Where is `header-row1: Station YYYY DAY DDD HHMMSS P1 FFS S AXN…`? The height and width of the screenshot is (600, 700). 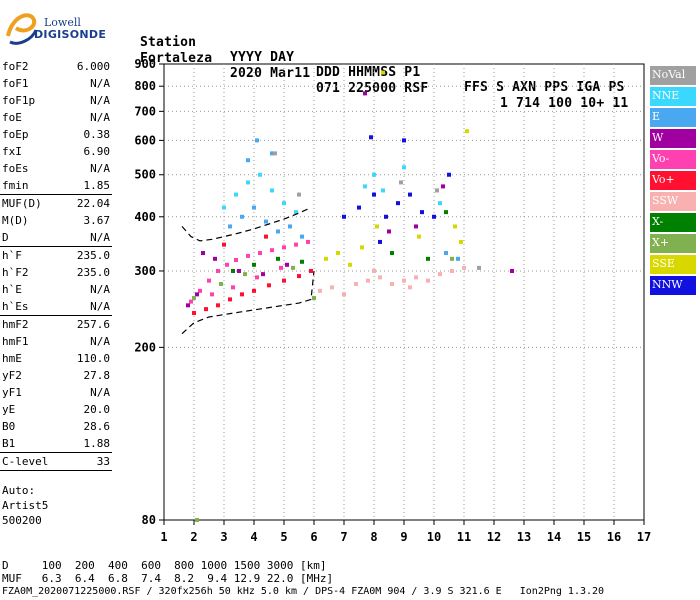 header-row1: Station YYYY DAY DDD HHMMSS P1 FFS S AXN… is located at coordinates (382, 57).